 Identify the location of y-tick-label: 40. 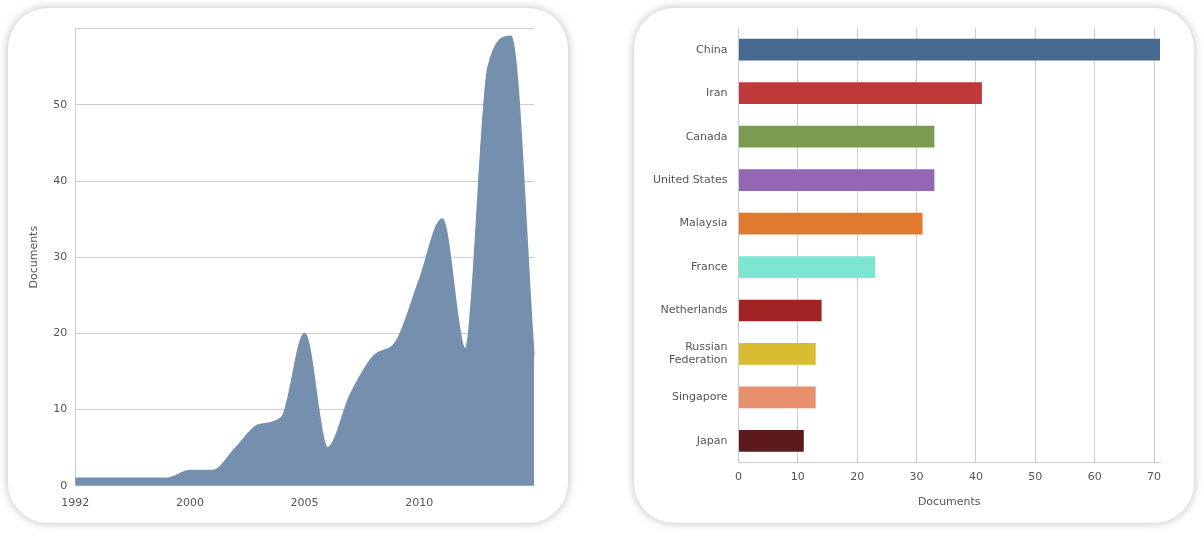
(60, 180).